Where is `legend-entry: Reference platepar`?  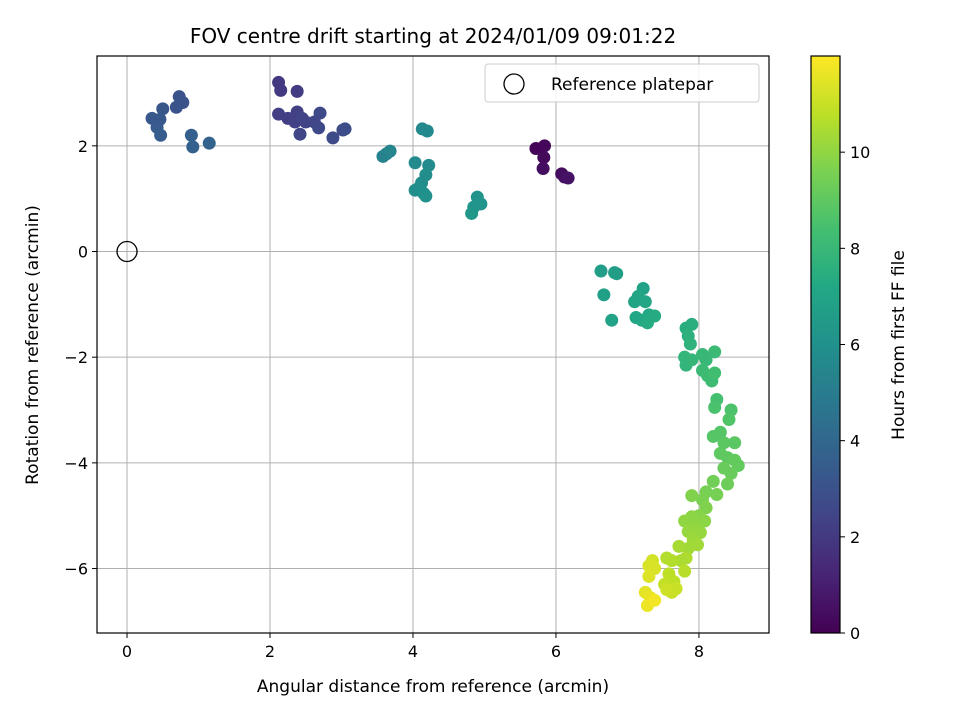
legend-entry: Reference platepar is located at coordinates (632, 85).